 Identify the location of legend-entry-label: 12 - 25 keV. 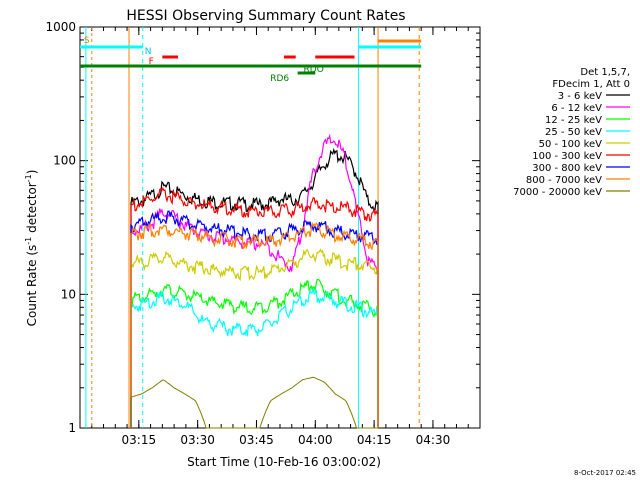
(573, 120).